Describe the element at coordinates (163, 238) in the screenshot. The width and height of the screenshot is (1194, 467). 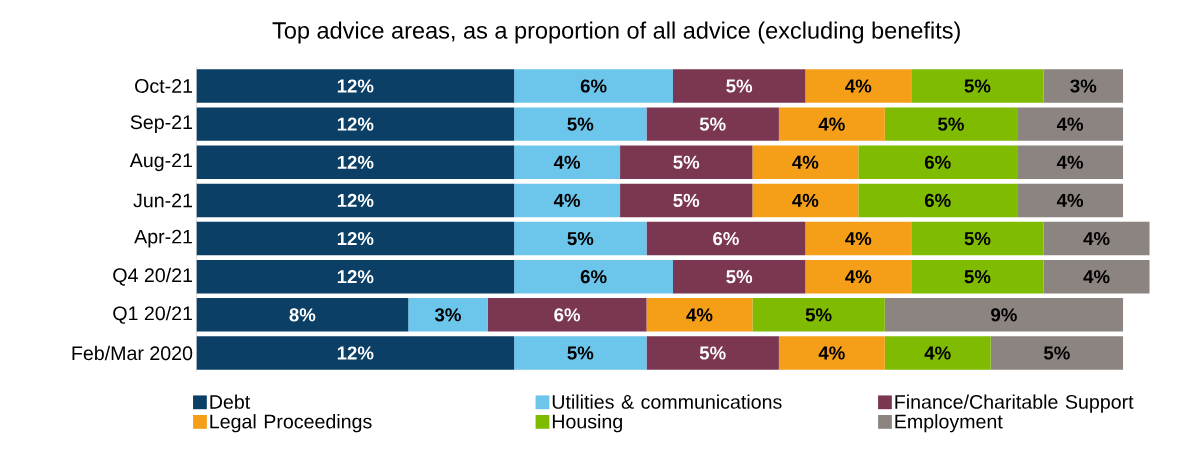
I see `y-tick-label: Apr-21` at that location.